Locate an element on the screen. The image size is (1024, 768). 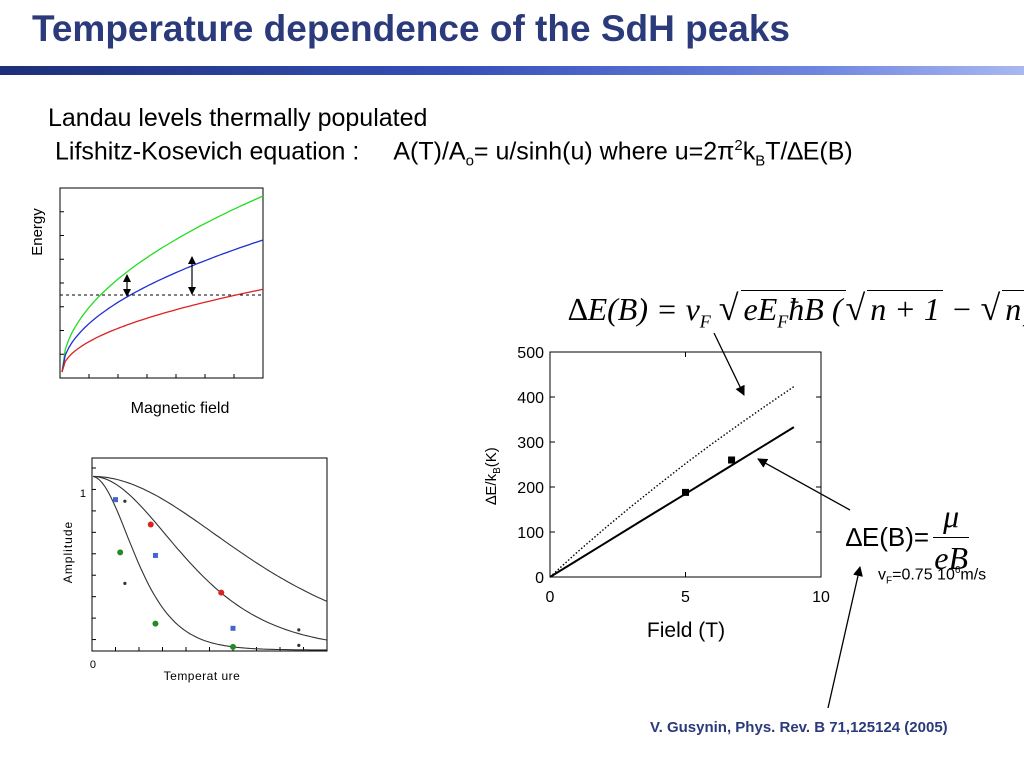
mu-formula: ∆E(B)= μ eB is located at coordinates (908, 537).